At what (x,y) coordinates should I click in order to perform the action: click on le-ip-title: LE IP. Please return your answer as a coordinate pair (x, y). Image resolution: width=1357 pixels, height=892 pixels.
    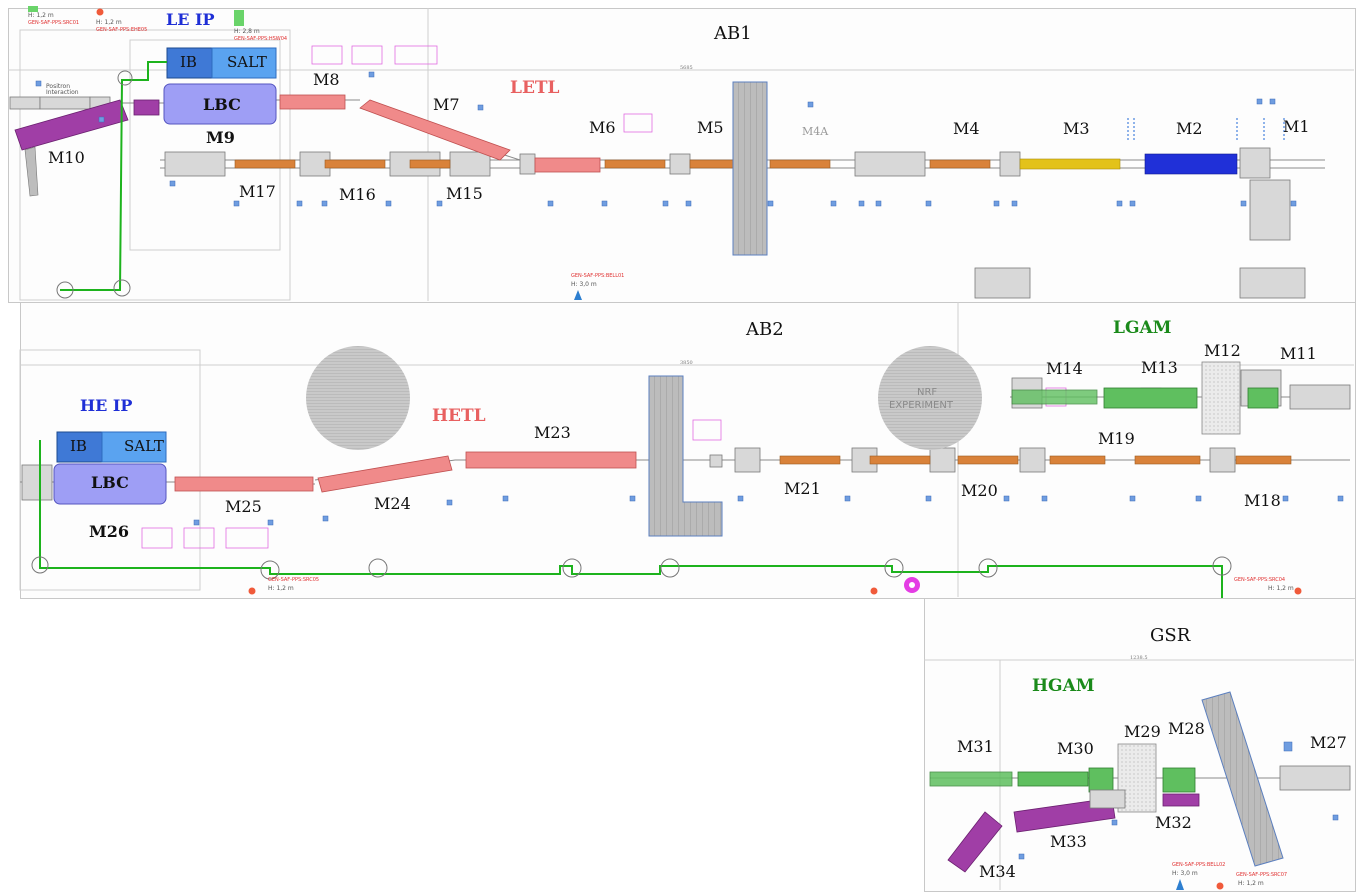
    Looking at the image, I should click on (190, 19).